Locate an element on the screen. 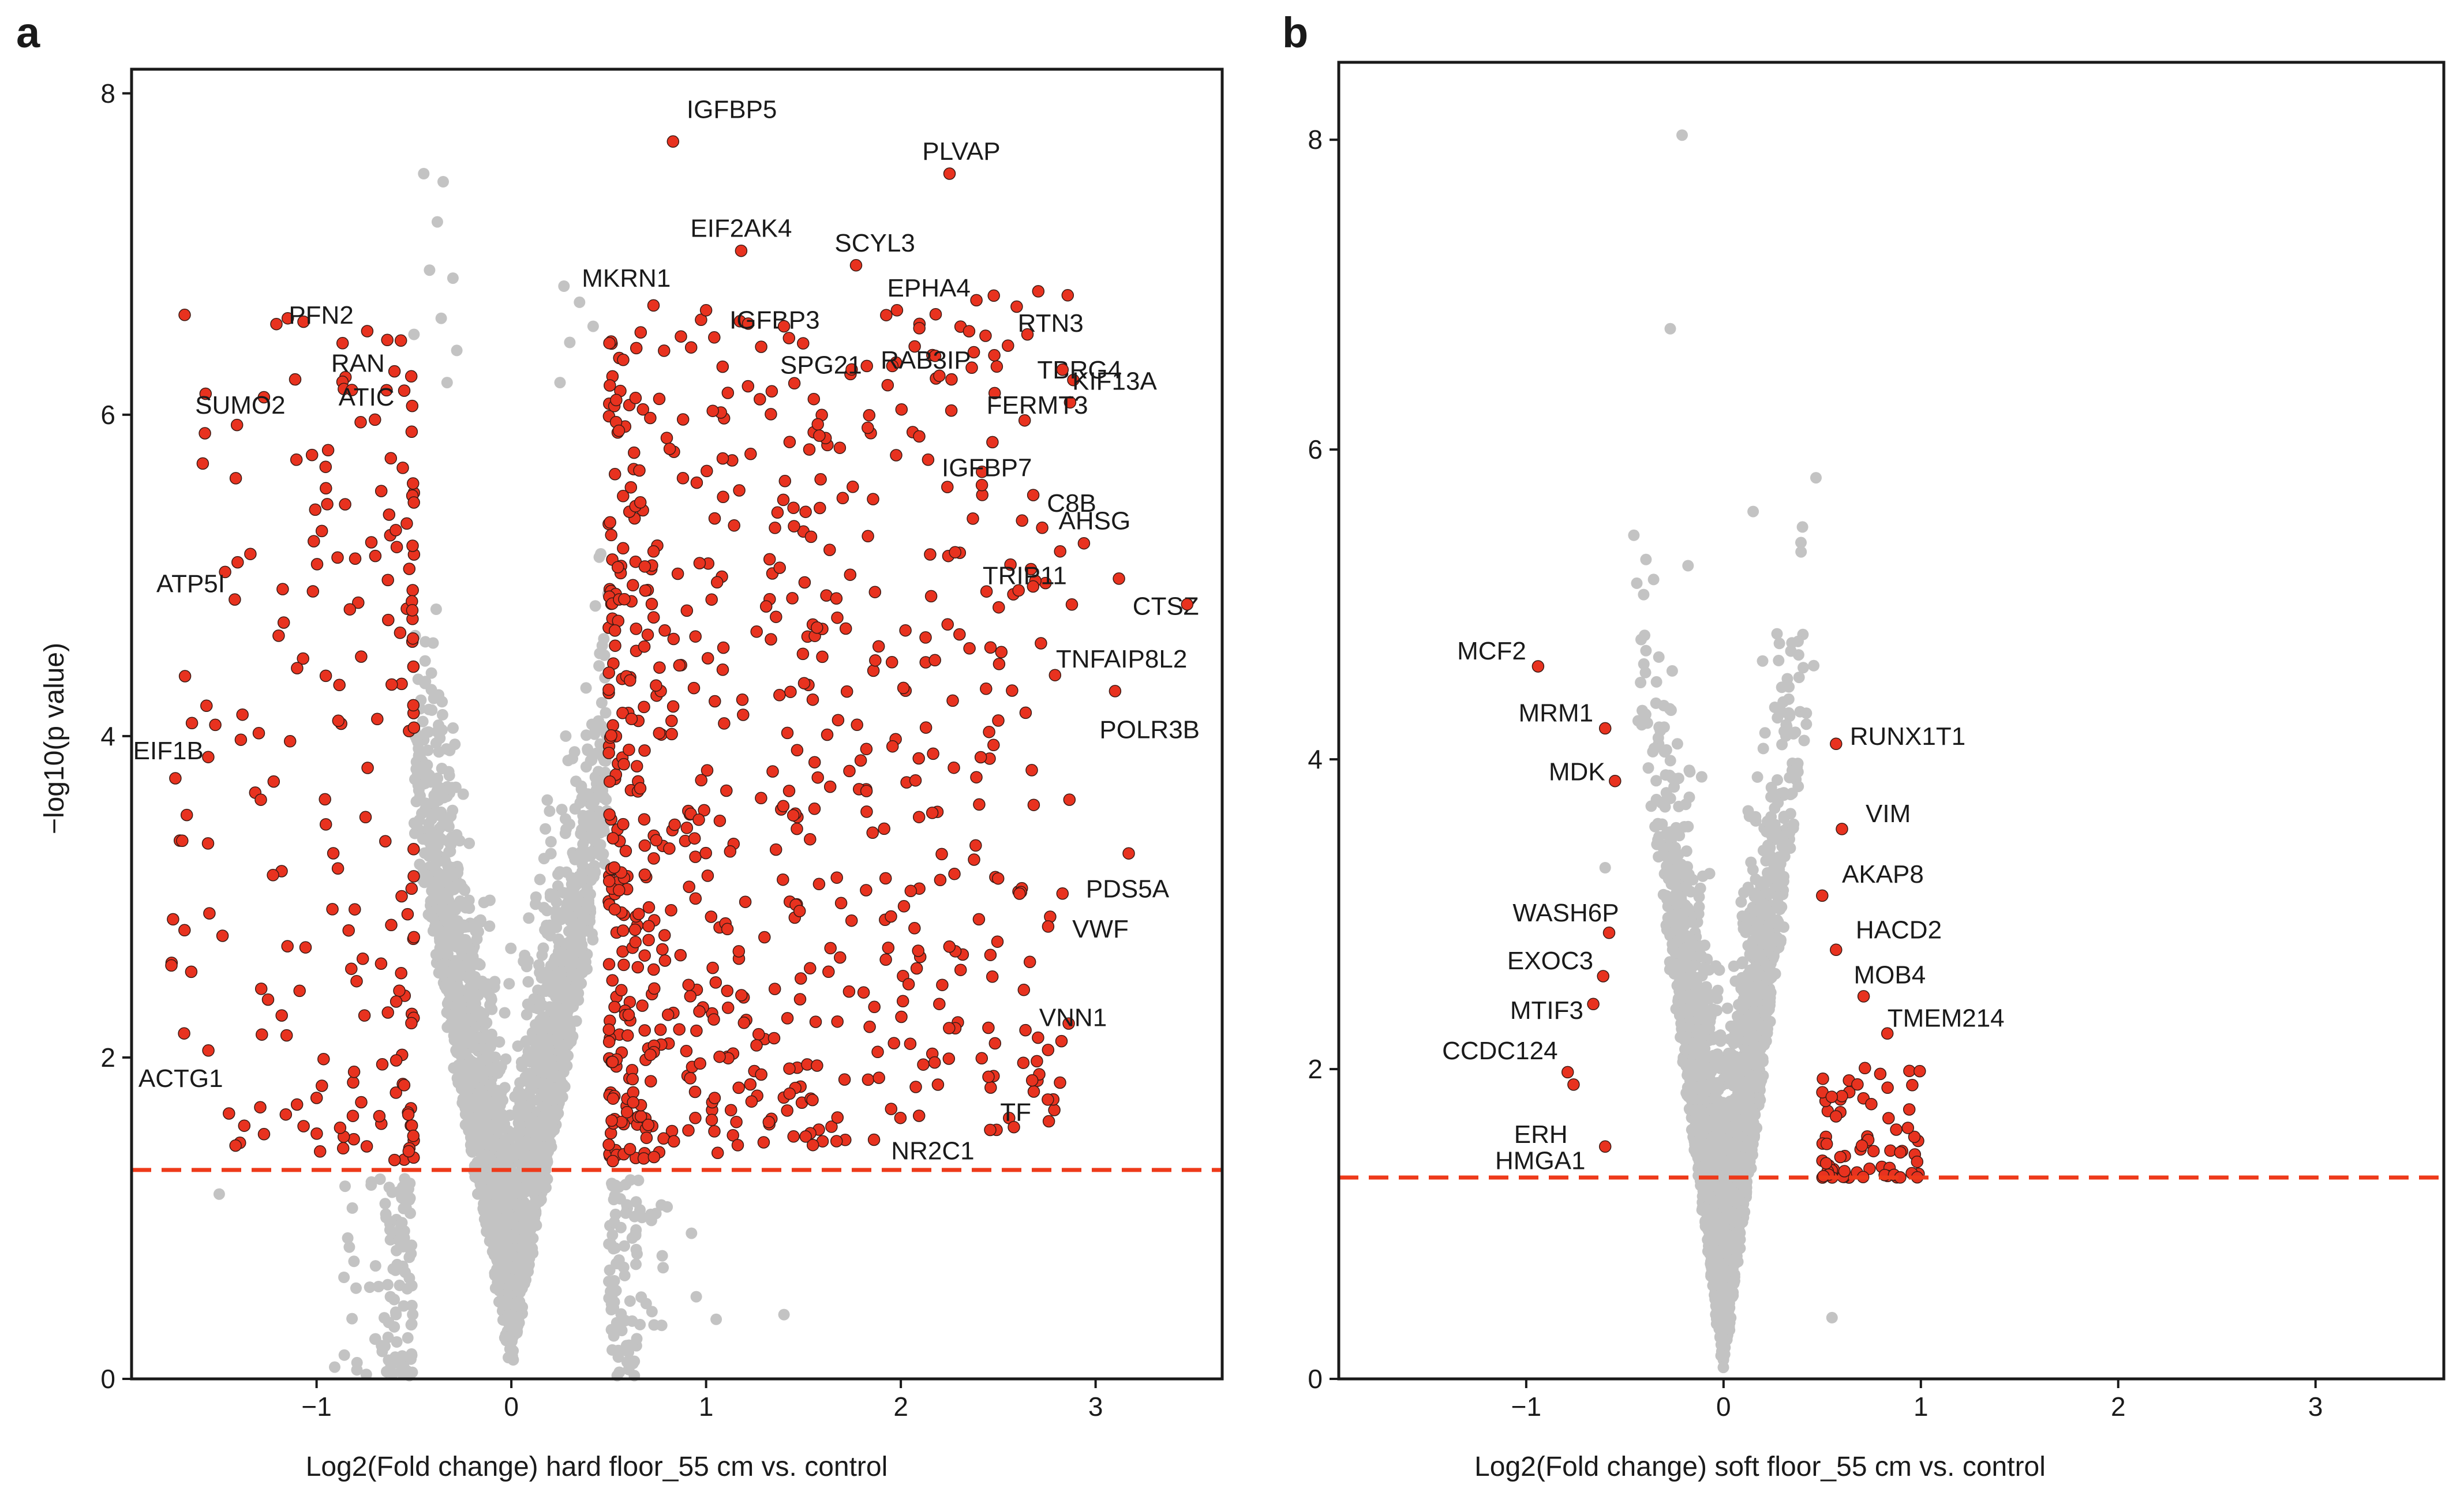 This screenshot has width=2464, height=1496. nonsignificant-point-1928 is located at coordinates (405, 1272).